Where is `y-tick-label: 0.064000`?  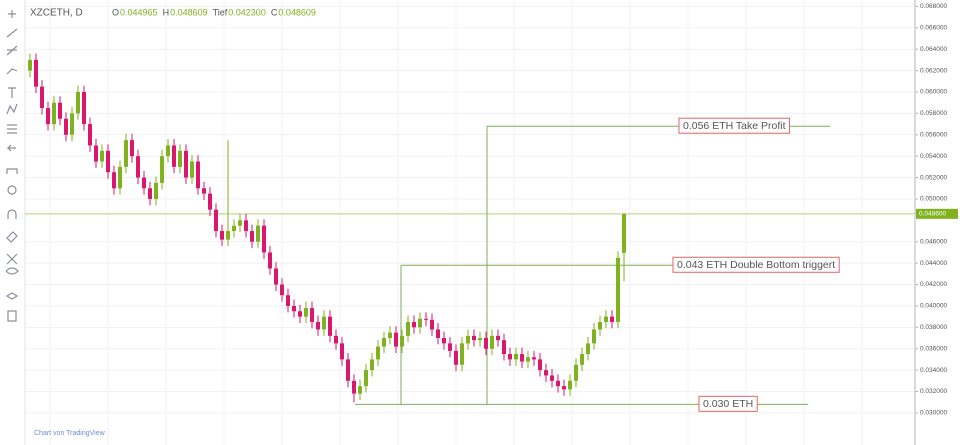 y-tick-label: 0.064000 is located at coordinates (933, 49).